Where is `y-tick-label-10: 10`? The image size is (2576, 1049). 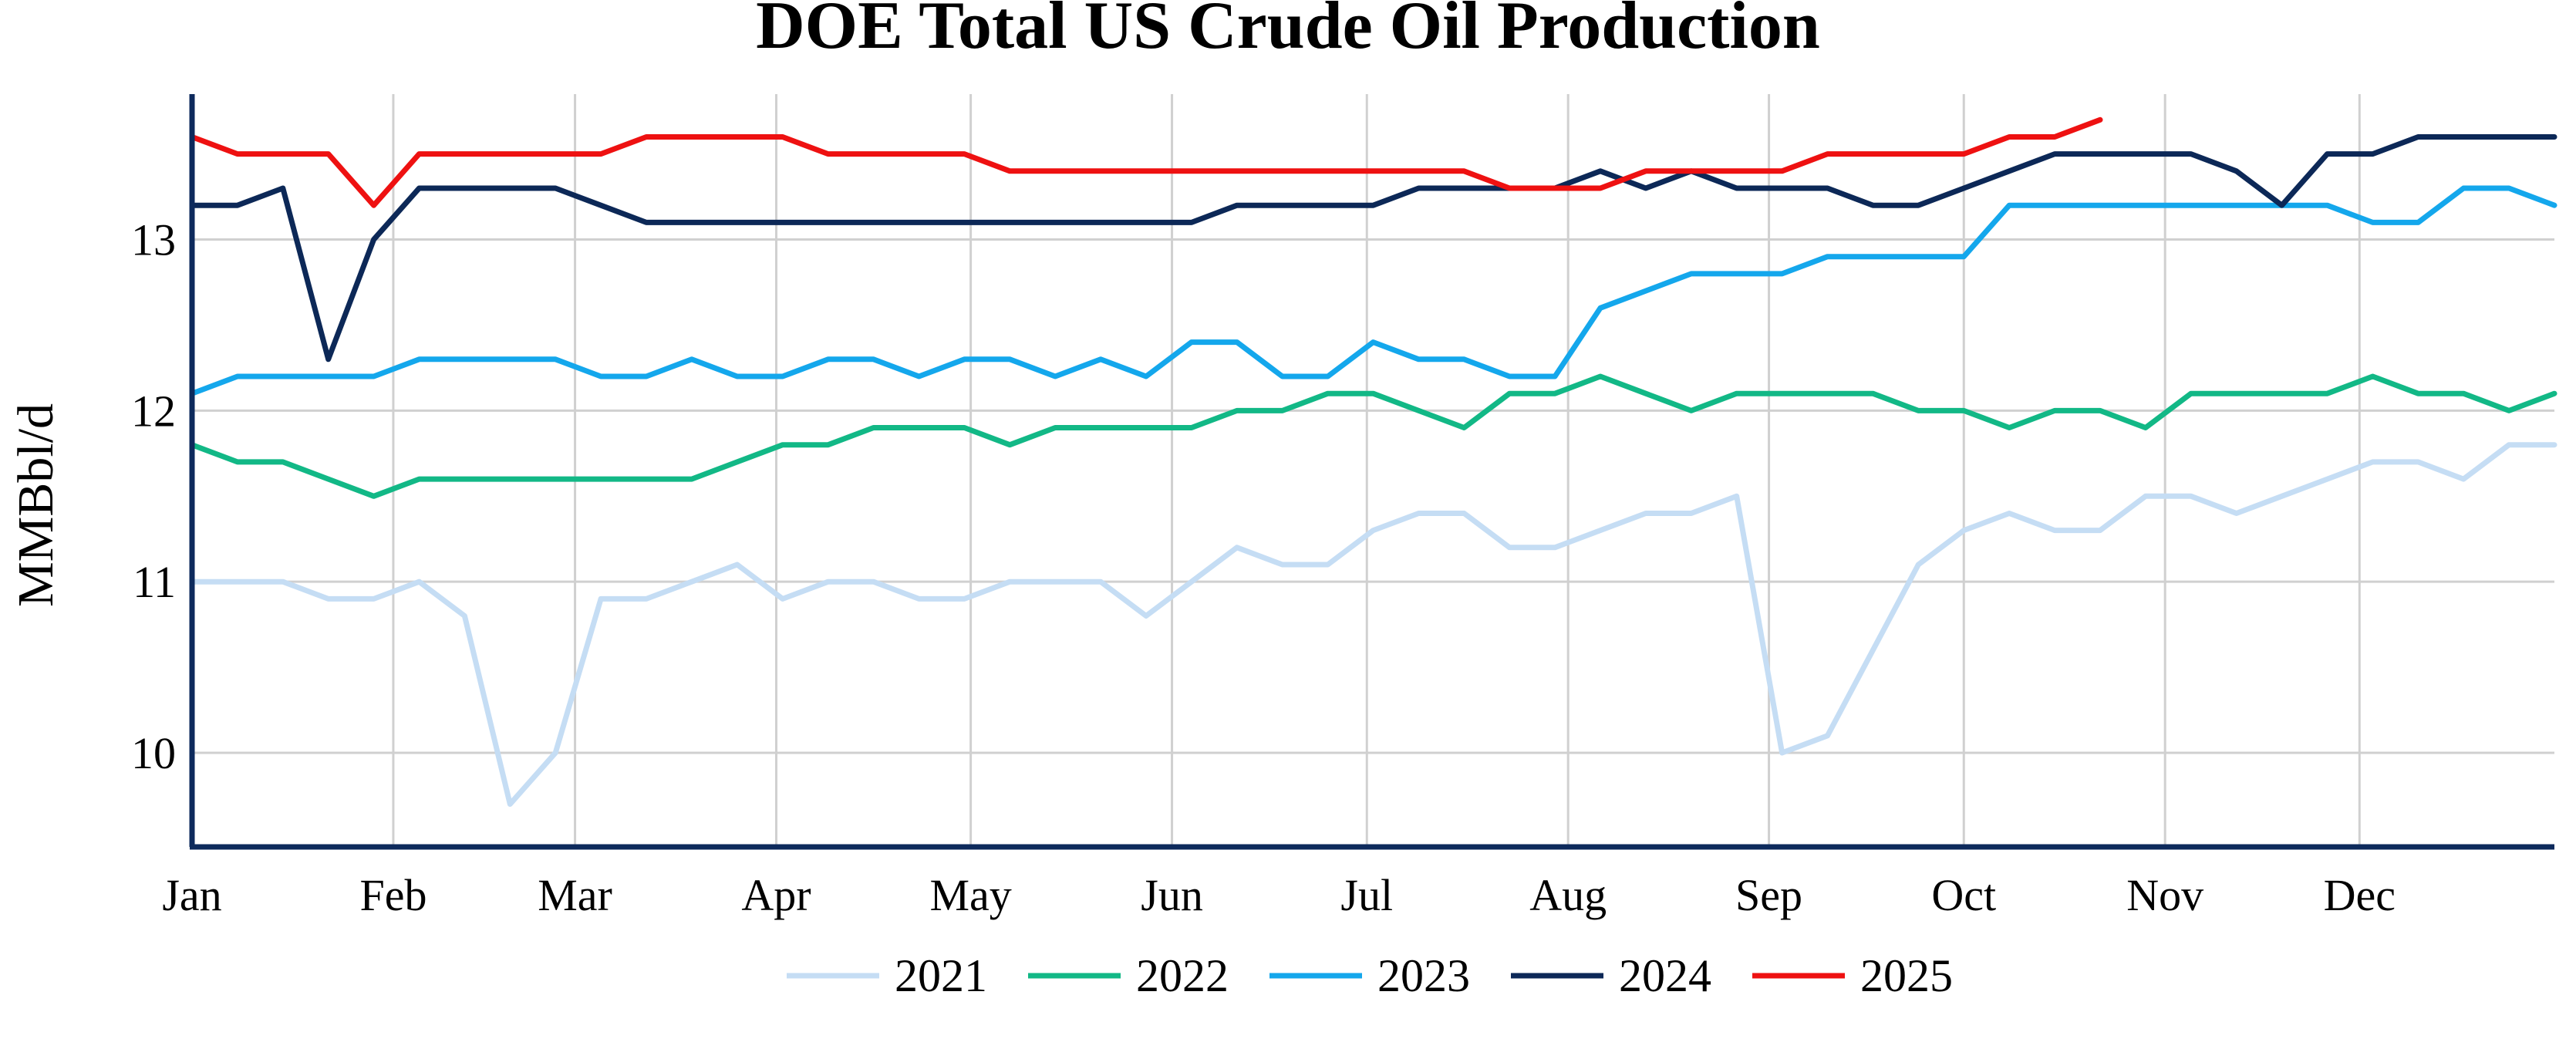 y-tick-label-10: 10 is located at coordinates (153, 753).